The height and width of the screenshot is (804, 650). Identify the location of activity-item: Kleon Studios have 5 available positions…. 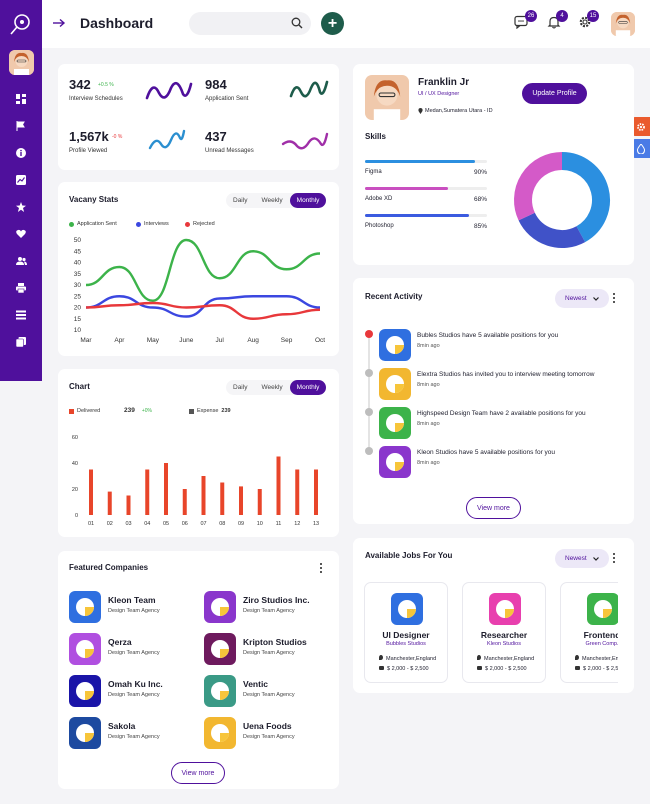
(504, 463).